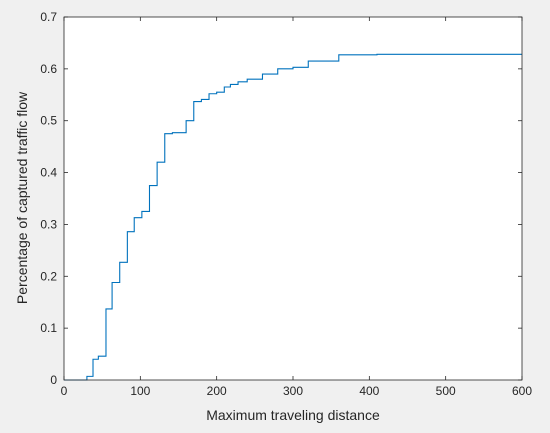 The width and height of the screenshot is (550, 433). Describe the element at coordinates (48, 276) in the screenshot. I see `y-tick-label: 0.2` at that location.